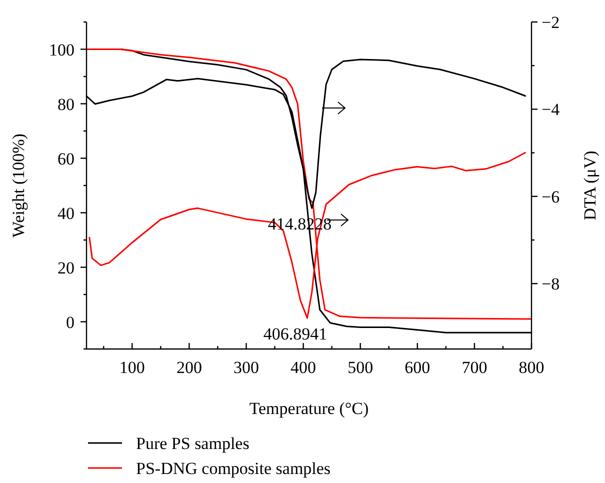 This screenshot has width=605, height=483. I want to click on legend-label: Pure PS samples, so click(193, 443).